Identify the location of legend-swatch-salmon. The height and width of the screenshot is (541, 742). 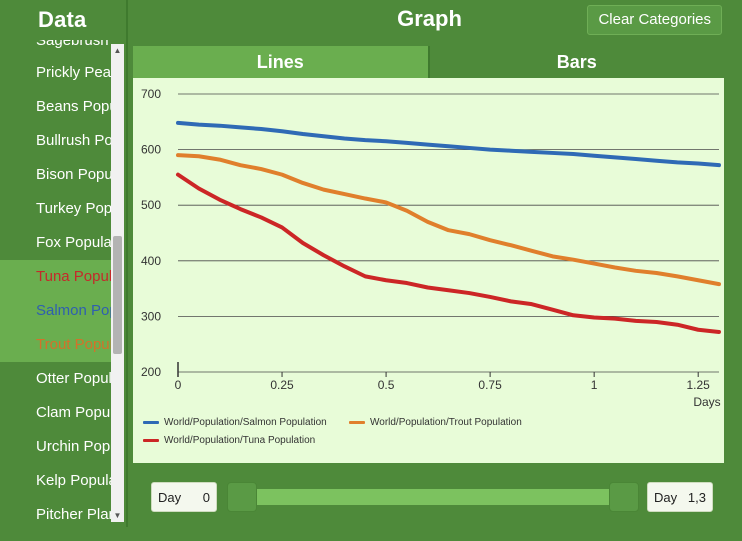
(151, 422).